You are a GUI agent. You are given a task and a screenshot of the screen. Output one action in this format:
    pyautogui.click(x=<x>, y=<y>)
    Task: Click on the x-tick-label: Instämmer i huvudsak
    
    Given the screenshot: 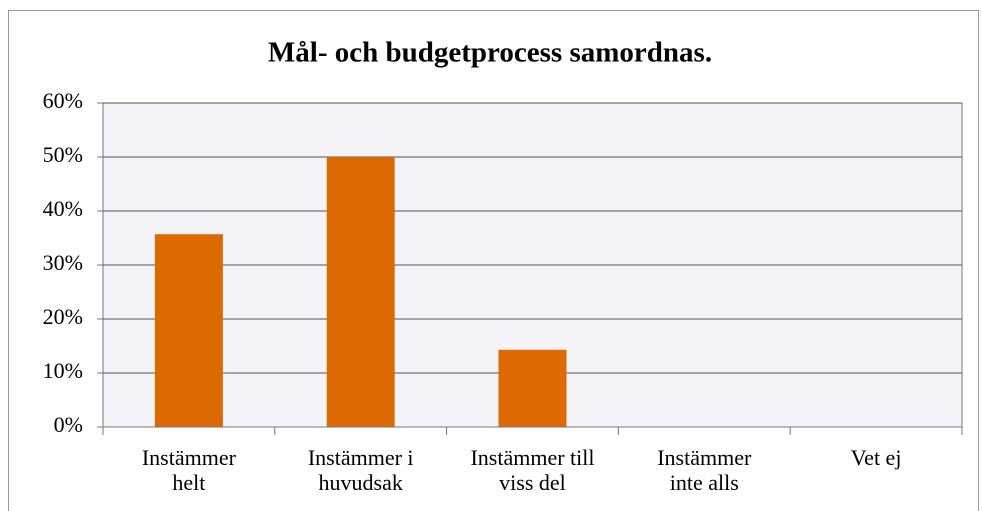 What is the action you would take?
    pyautogui.click(x=360, y=470)
    